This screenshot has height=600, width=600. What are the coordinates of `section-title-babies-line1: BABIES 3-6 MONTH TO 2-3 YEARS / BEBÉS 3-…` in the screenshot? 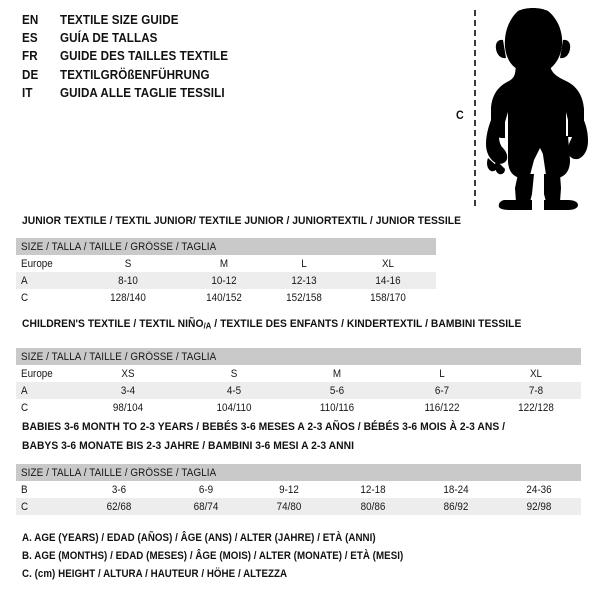 It's located at (264, 427).